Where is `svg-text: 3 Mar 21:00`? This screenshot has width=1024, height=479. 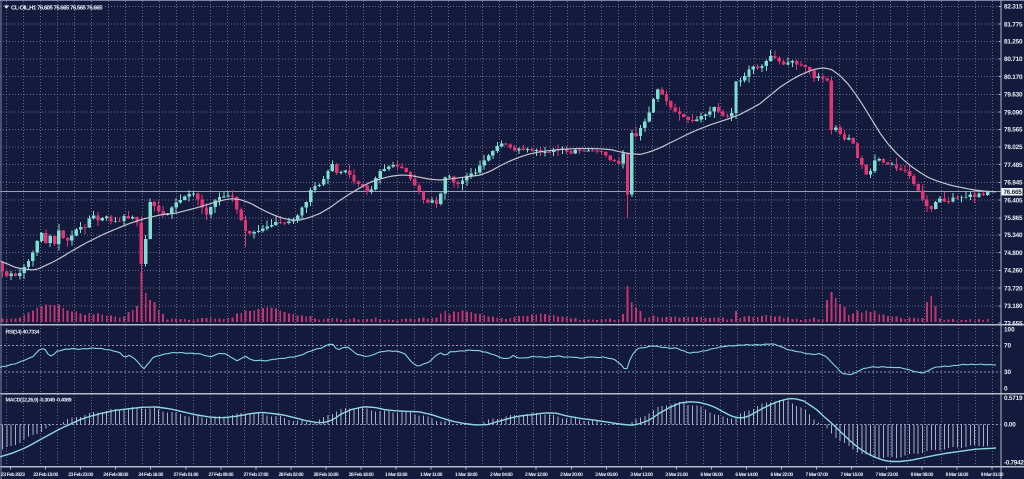 svg-text: 3 Mar 21:00 is located at coordinates (676, 475).